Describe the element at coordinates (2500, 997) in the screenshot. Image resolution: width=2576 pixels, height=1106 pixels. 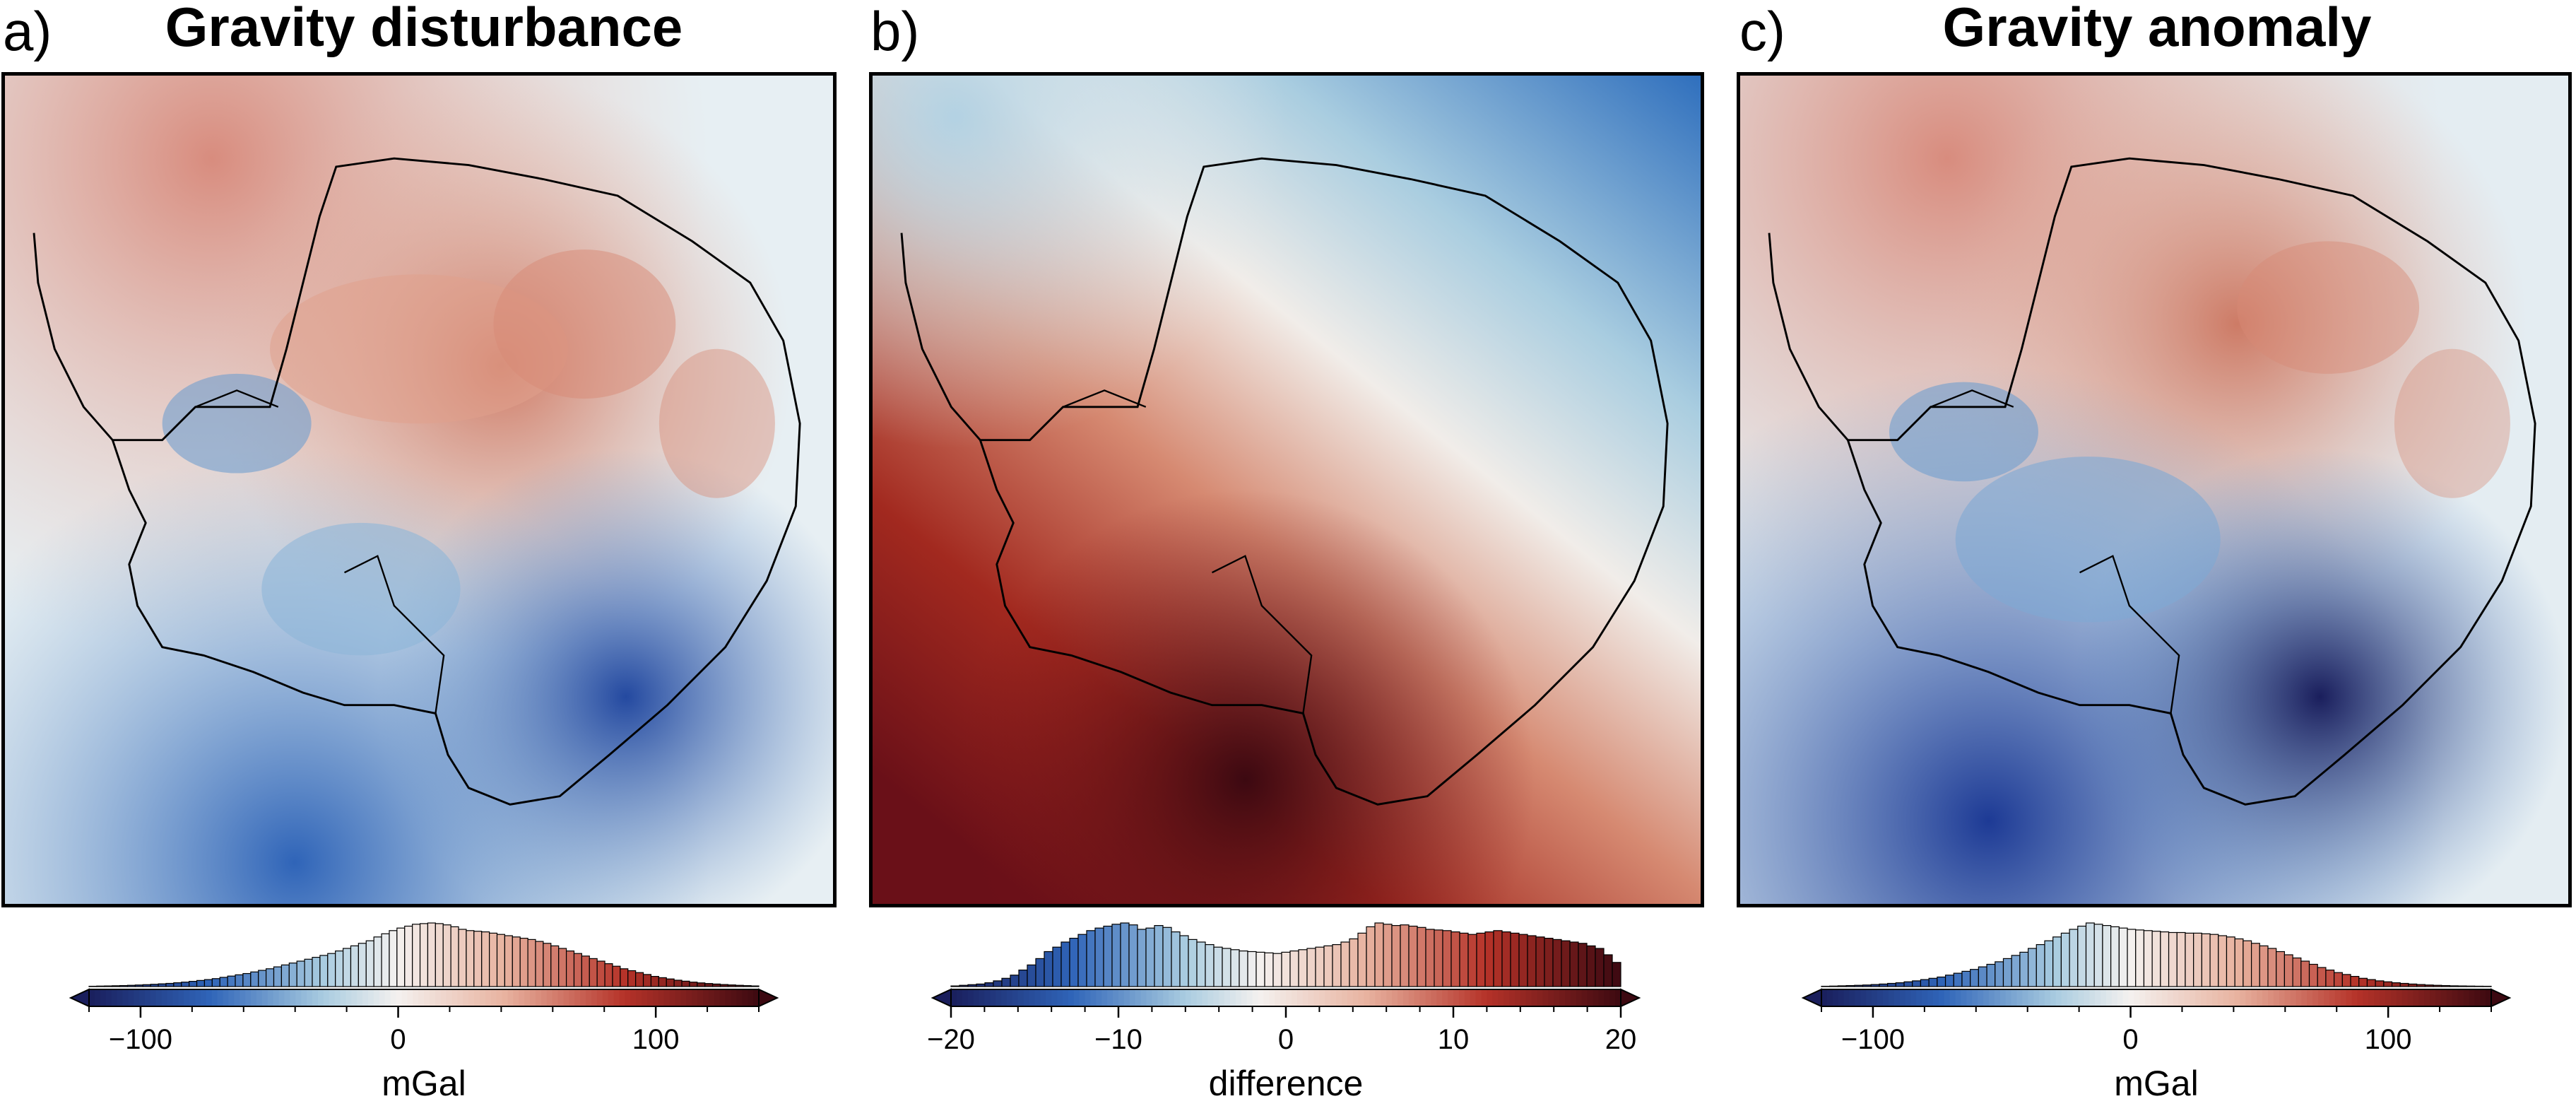
I see `colorbar-high-triangle` at that location.